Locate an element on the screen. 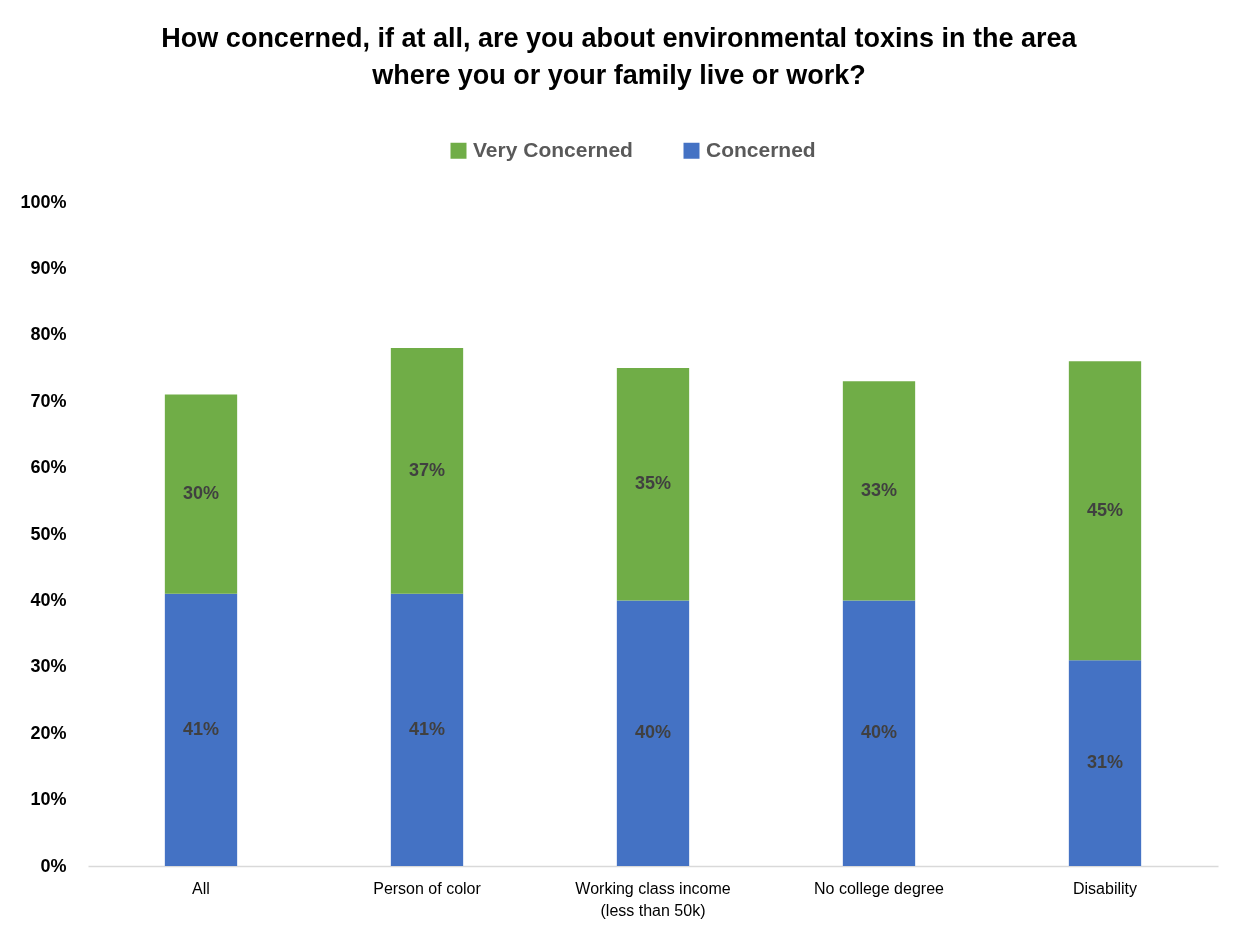 The height and width of the screenshot is (949, 1253). x-tick-label: All is located at coordinates (201, 888).